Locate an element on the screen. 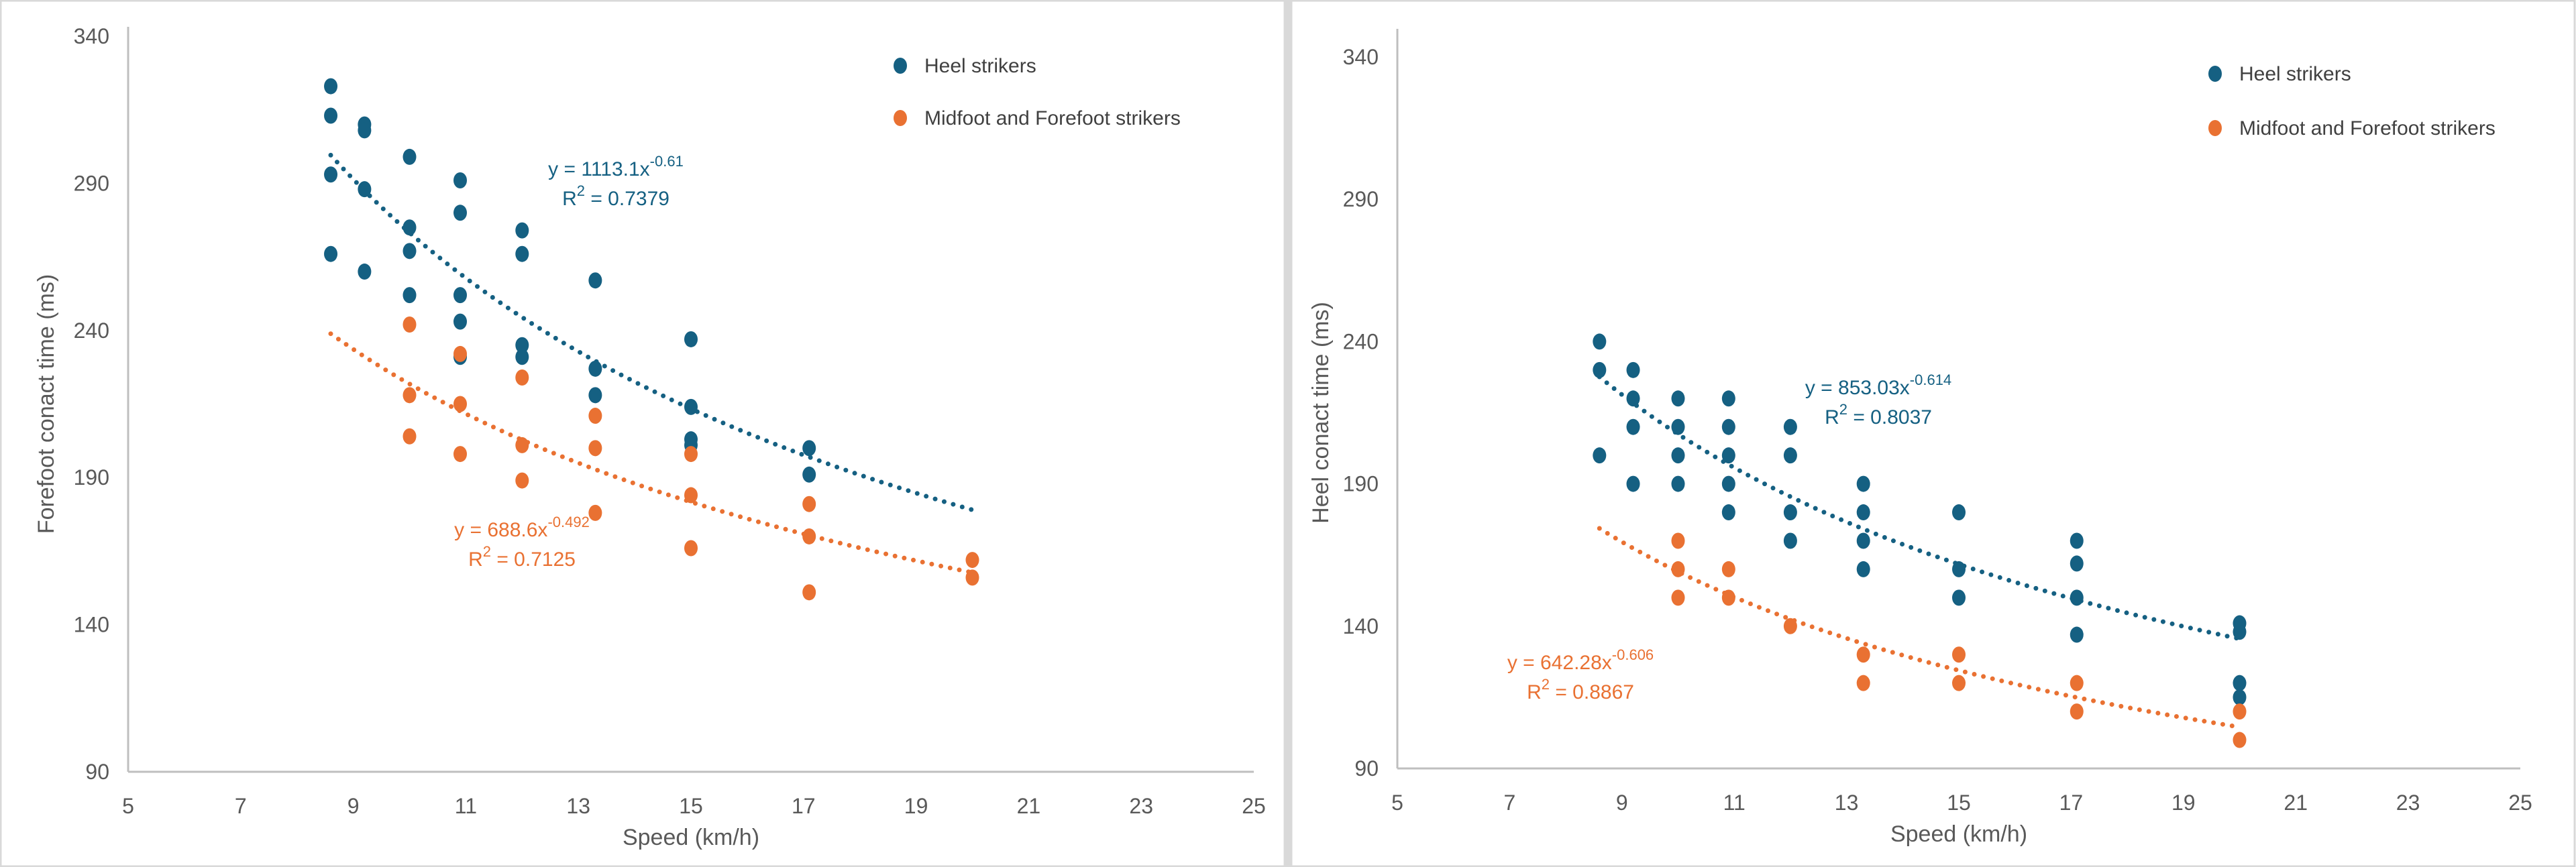  y-axis-title: Forefoot conact time (ms) is located at coordinates (46, 404).